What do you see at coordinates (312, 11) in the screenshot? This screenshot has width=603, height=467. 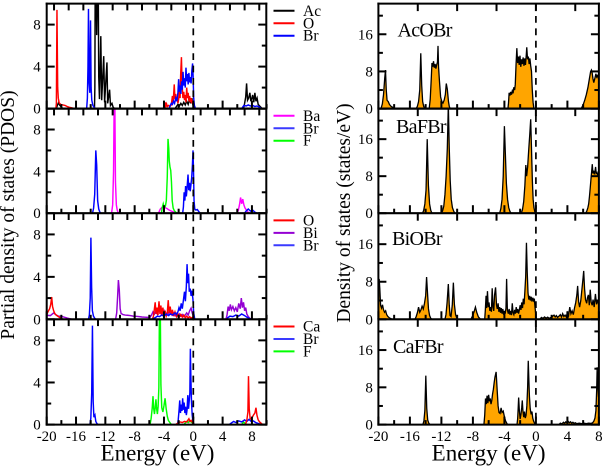 I see `svg-text: Ac` at bounding box center [312, 11].